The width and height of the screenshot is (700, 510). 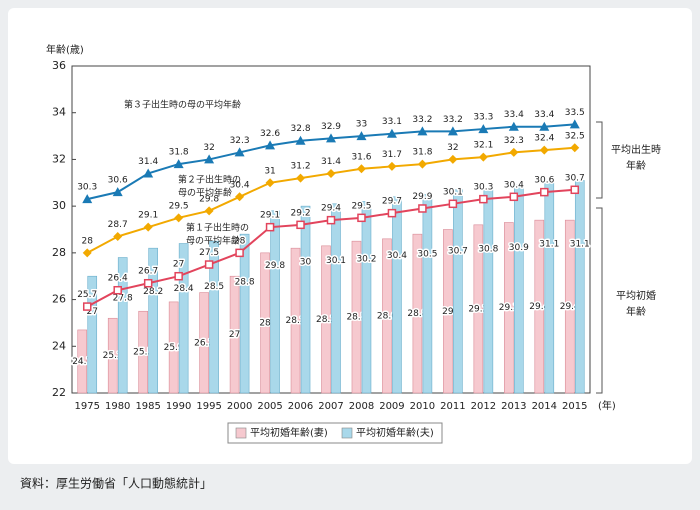 I want to click on value-label: 33.4, so click(x=514, y=115).